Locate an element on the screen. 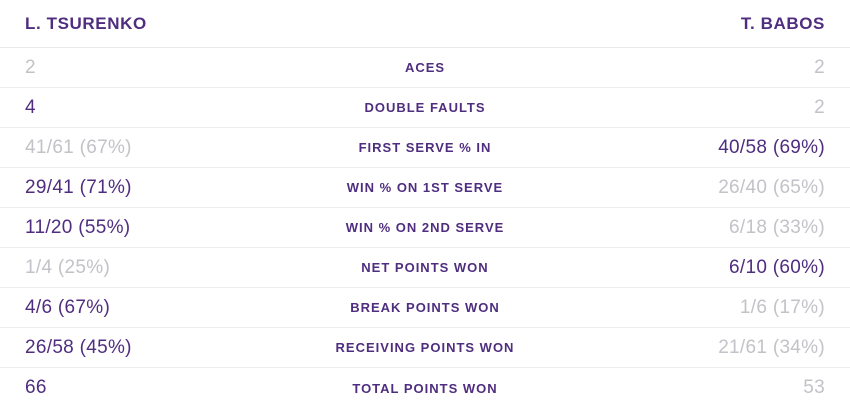 This screenshot has width=850, height=408. stat-value-right: 53 is located at coordinates (814, 387).